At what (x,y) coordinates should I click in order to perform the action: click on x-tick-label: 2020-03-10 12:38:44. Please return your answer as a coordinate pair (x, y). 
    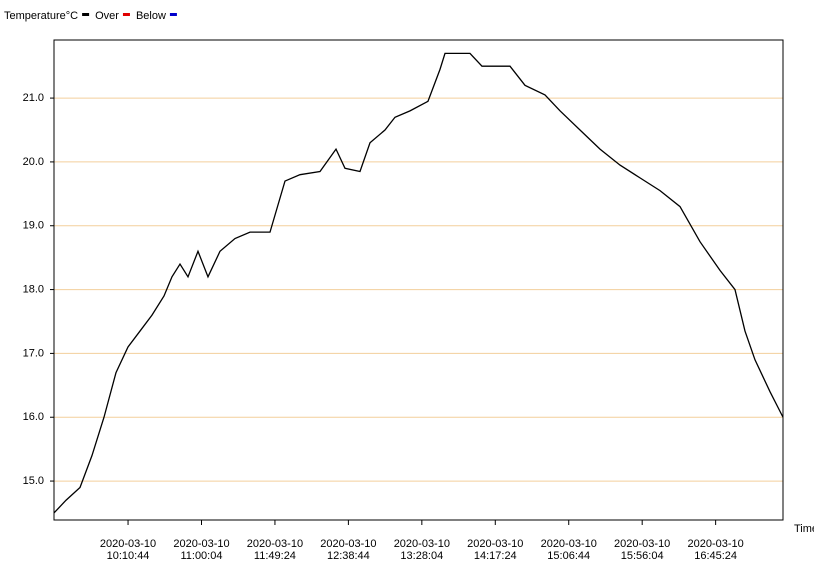
    Looking at the image, I should click on (348, 550).